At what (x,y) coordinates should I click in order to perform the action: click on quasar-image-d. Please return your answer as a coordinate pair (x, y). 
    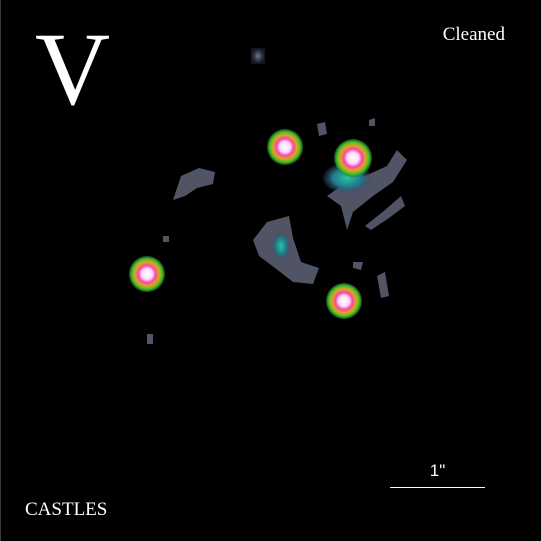
    Looking at the image, I should click on (344, 301).